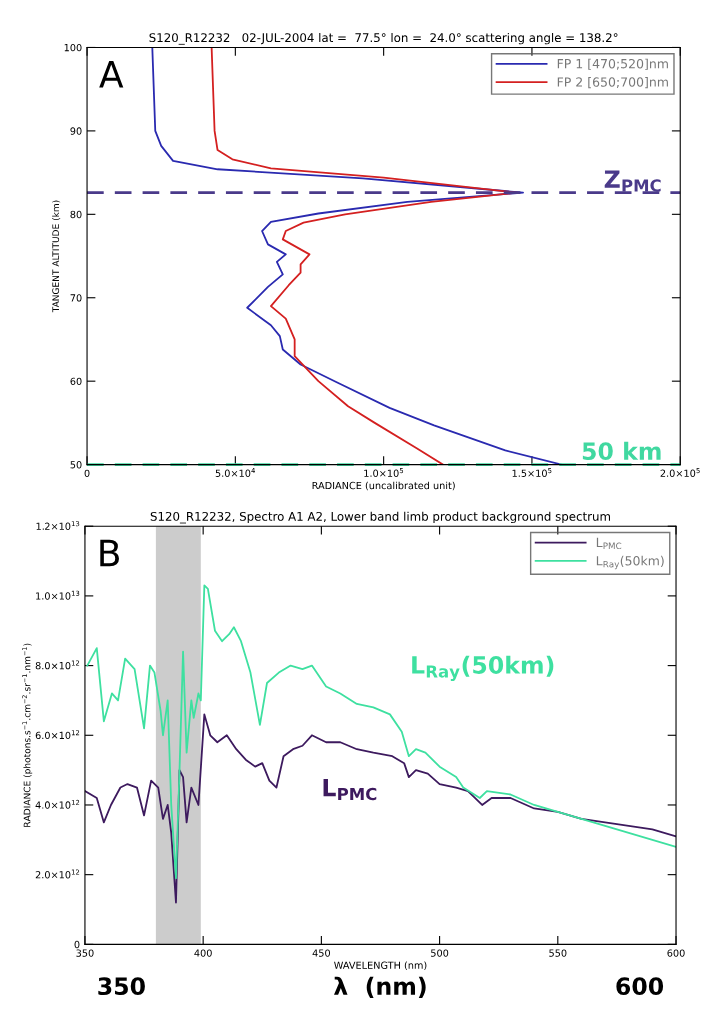 The image size is (702, 1010). I want to click on y-tick-label: 100, so click(73, 47).